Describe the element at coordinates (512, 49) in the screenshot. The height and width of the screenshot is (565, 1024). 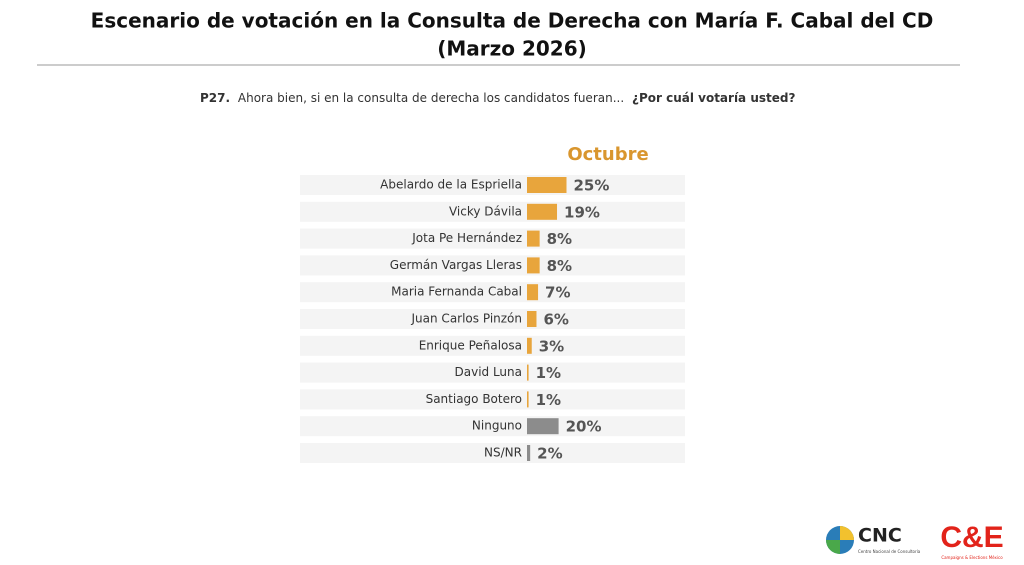
I see `title-line: (Marzo 2026)` at that location.